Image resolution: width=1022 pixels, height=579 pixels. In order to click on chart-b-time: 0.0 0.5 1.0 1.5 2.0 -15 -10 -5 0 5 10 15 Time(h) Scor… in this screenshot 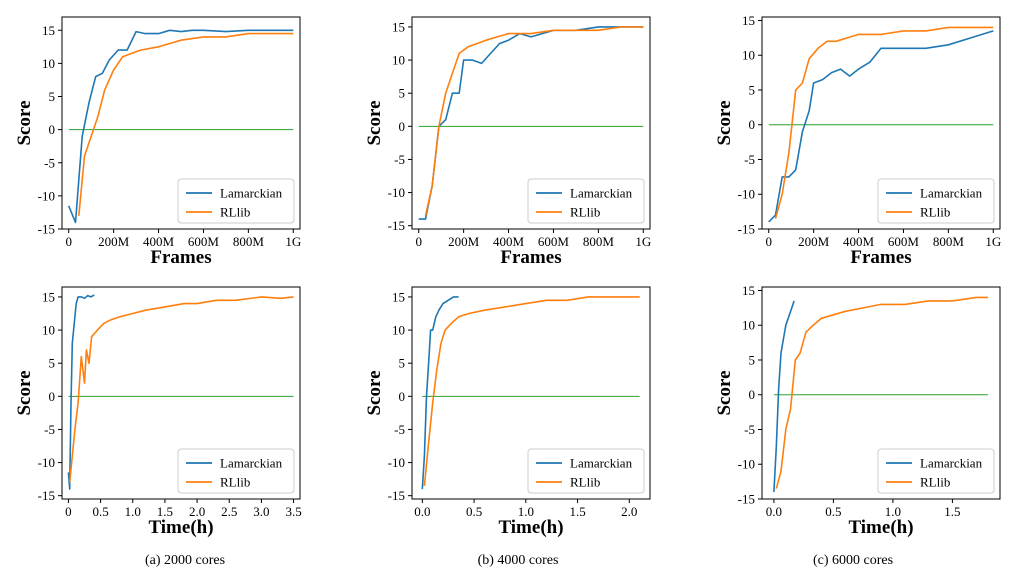, I will do `click(507, 412)`.